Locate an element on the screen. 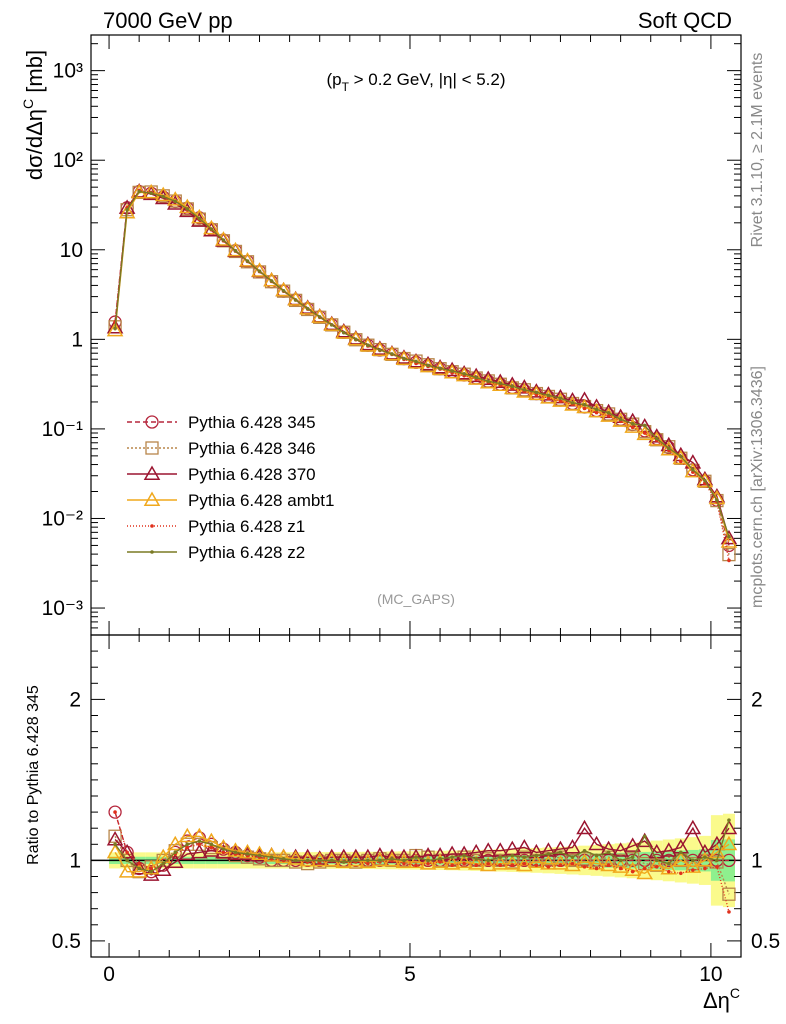 This screenshot has width=786, height=1024. legend-marker-z1 is located at coordinates (152, 526).